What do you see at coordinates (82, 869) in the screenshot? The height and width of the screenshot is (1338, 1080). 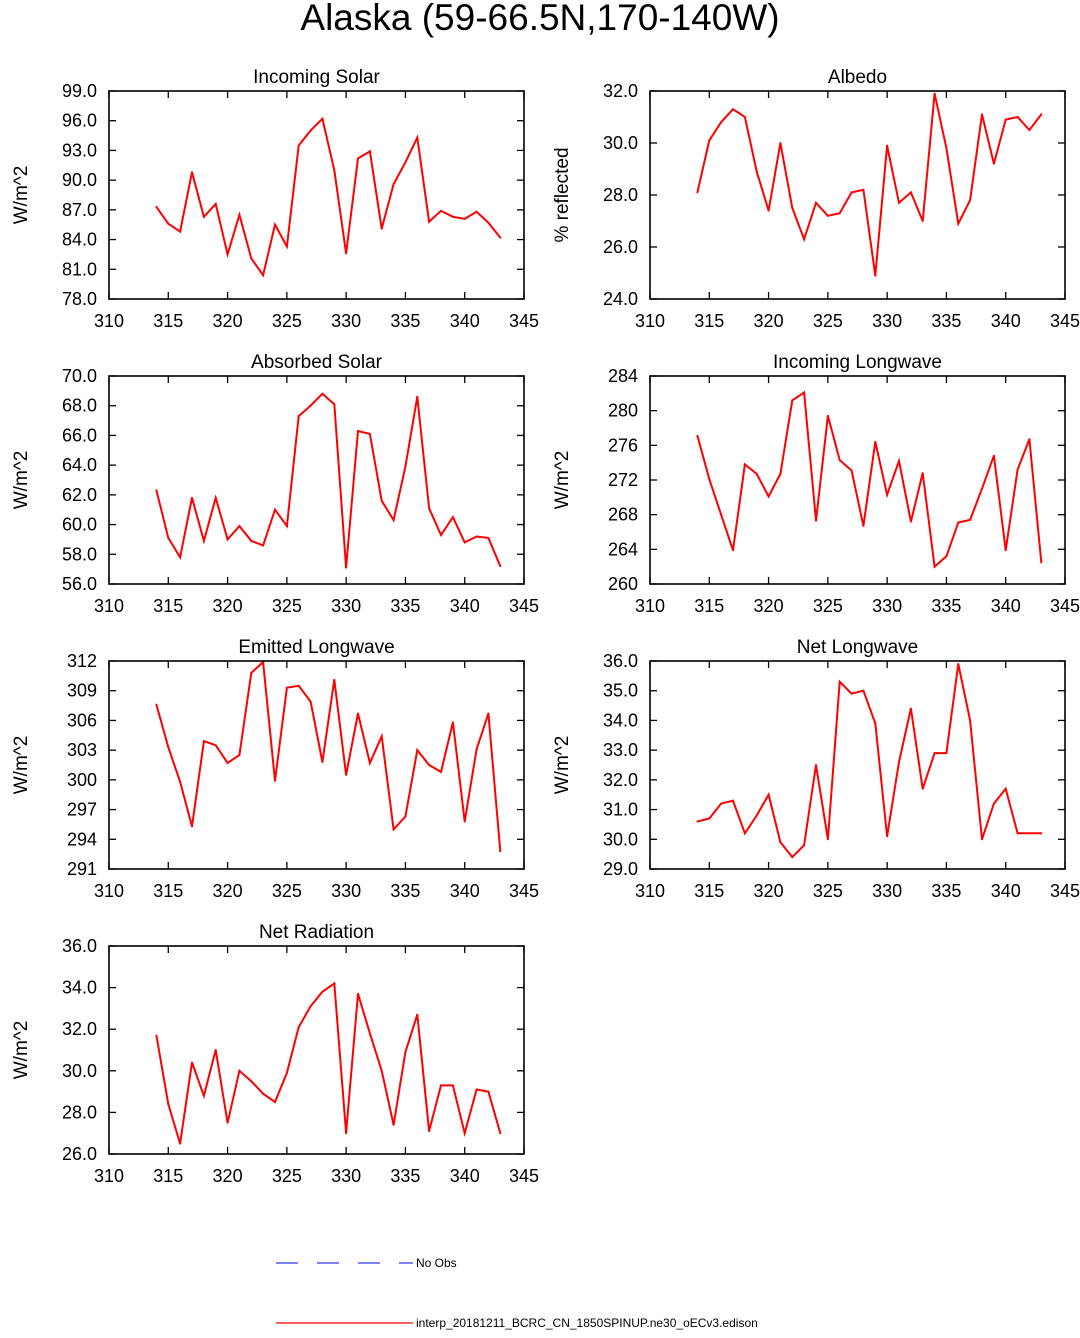 I see `y-tick-label: 291` at bounding box center [82, 869].